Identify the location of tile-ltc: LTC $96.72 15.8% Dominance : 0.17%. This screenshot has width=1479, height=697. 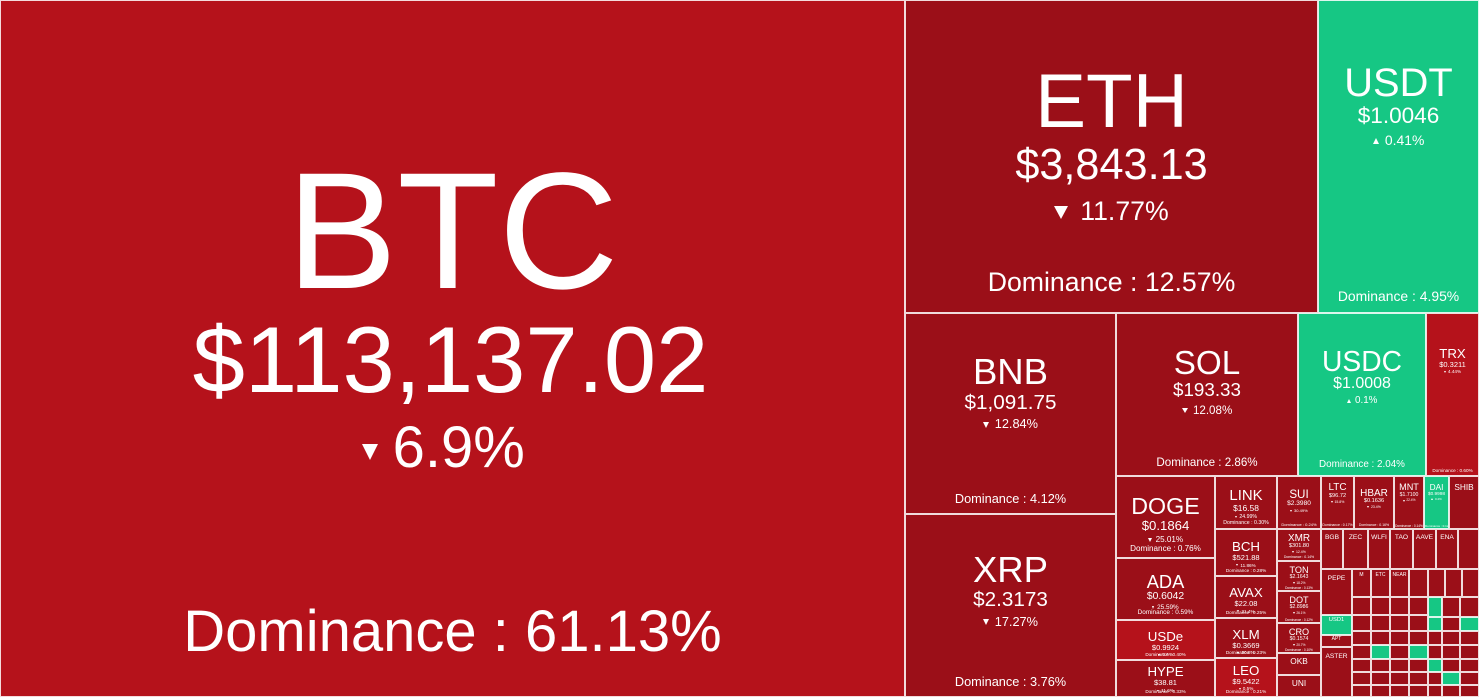
(1337, 502).